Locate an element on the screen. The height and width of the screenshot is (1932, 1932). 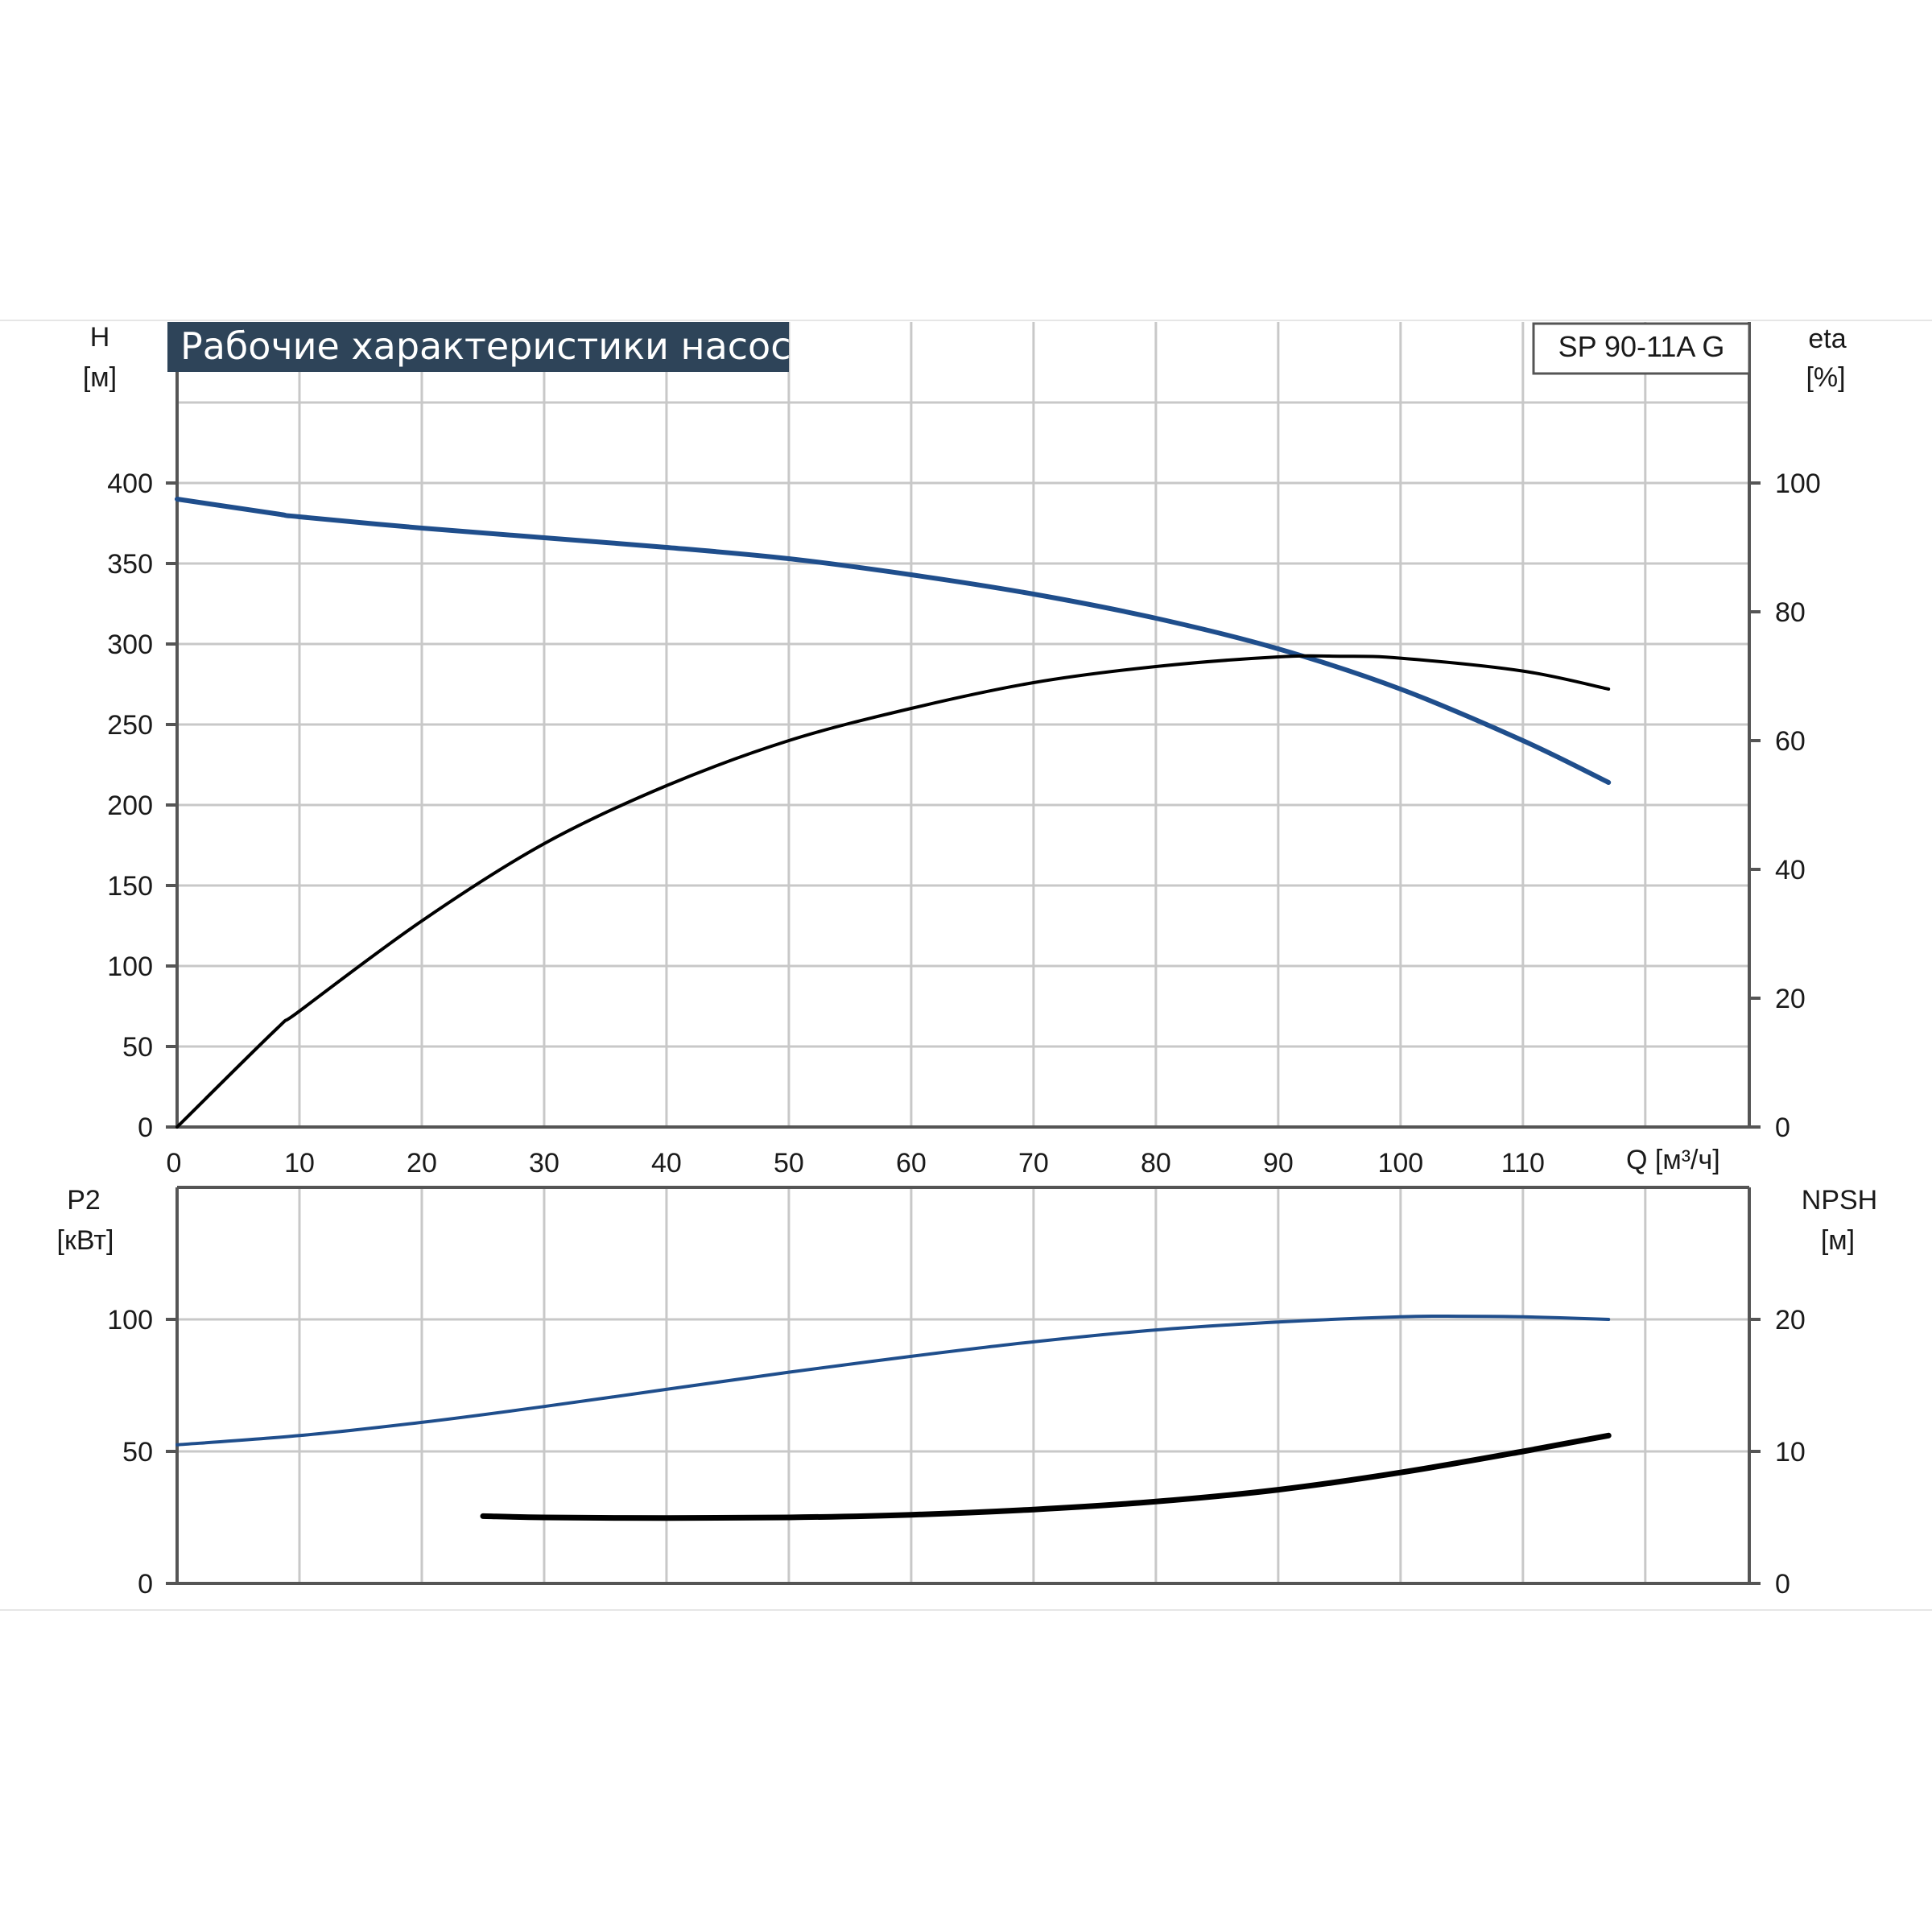
model-label-box is located at coordinates (1641, 348).